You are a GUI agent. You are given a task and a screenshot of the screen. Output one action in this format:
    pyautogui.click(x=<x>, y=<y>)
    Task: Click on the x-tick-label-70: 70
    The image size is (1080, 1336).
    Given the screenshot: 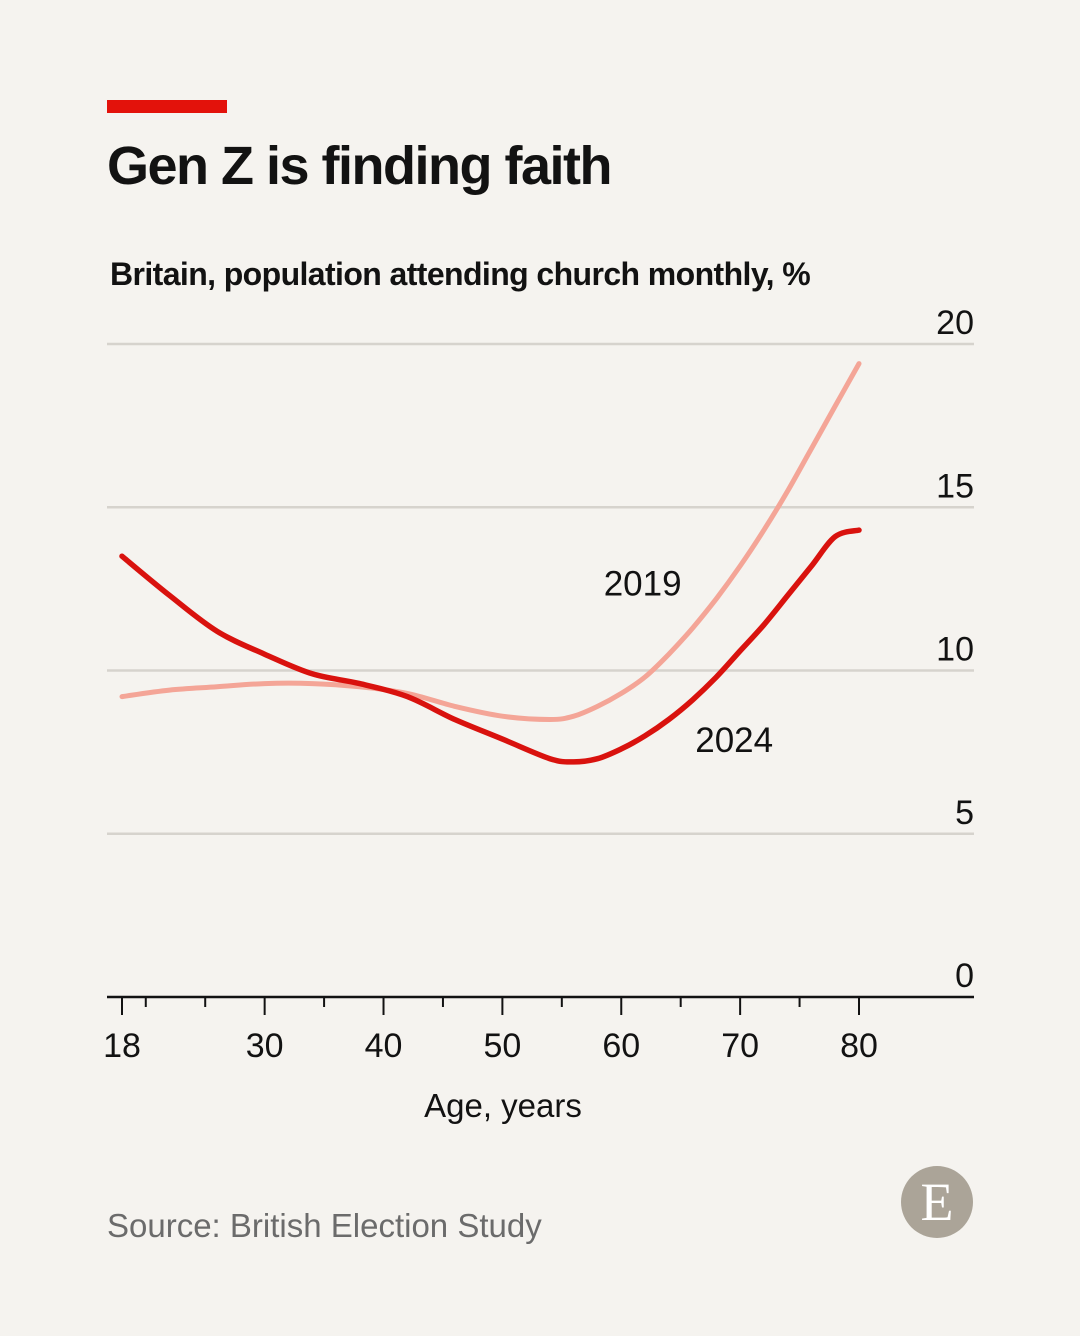 What is the action you would take?
    pyautogui.click(x=740, y=1046)
    